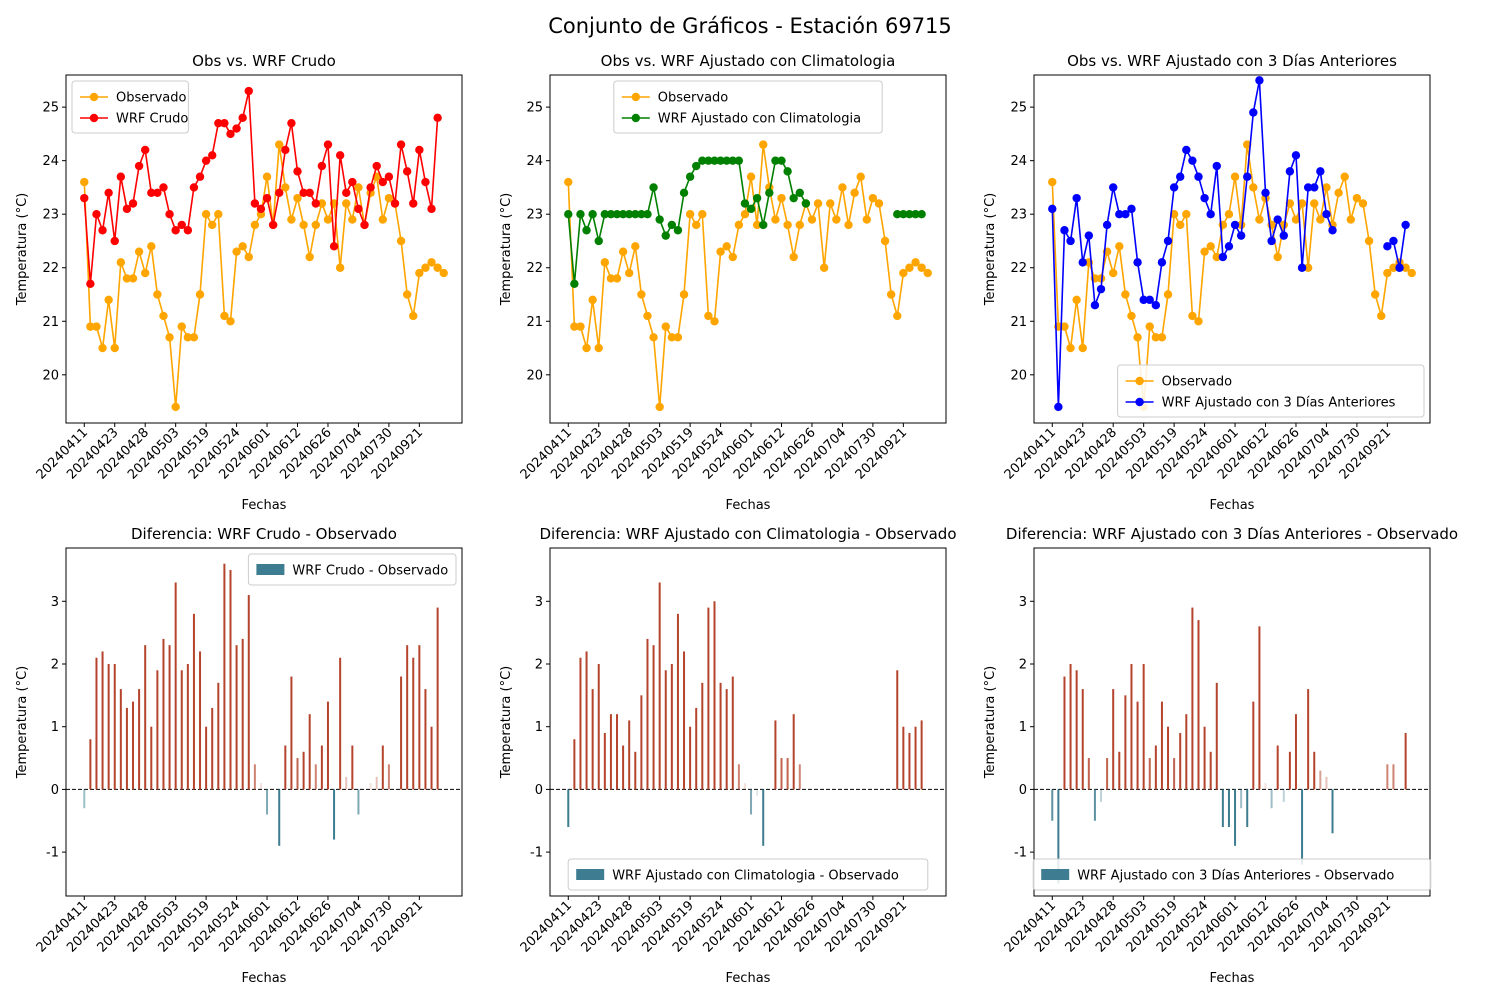 This screenshot has height=1000, width=1500. What do you see at coordinates (536, 853) in the screenshot?
I see `y-tick-label: -1` at bounding box center [536, 853].